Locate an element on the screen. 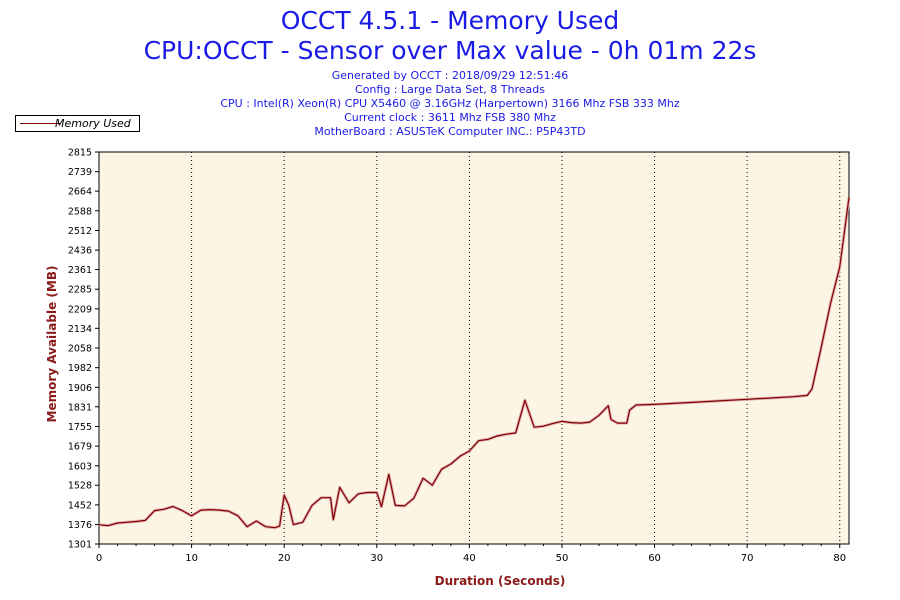  info-config: Config : Large Data Set, 8 Threads is located at coordinates (450, 89).